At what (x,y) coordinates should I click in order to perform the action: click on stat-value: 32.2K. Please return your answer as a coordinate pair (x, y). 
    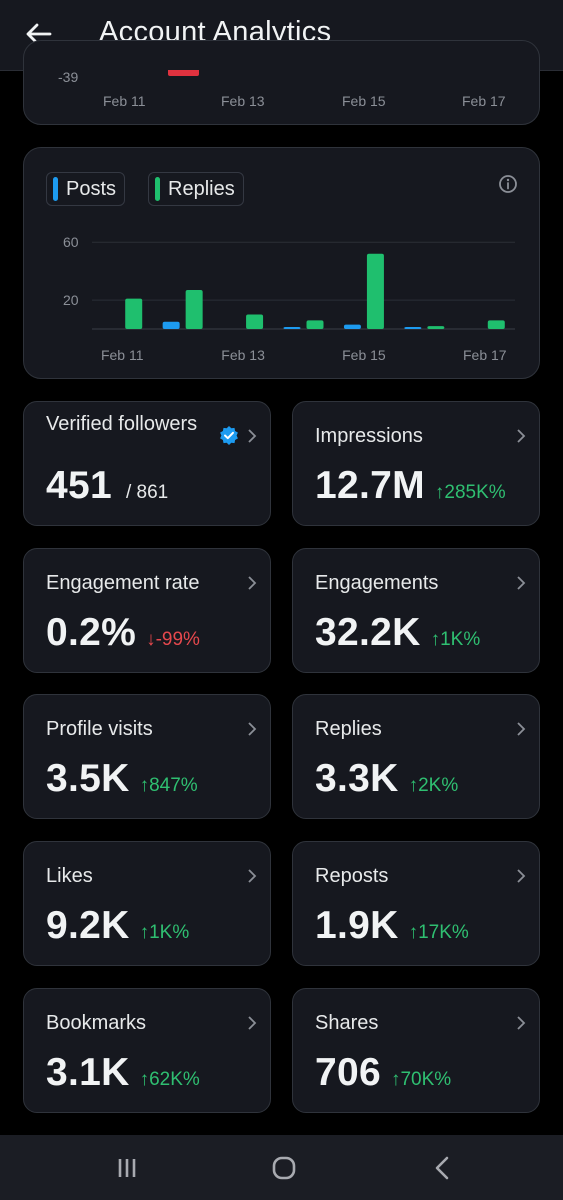
    Looking at the image, I should click on (368, 632).